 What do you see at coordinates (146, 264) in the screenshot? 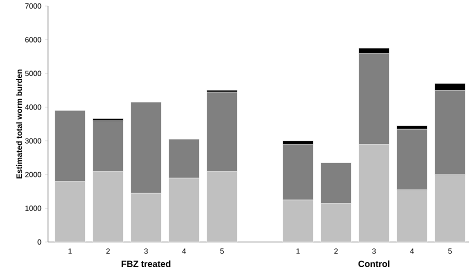
I see `text: FBZ treated` at bounding box center [146, 264].